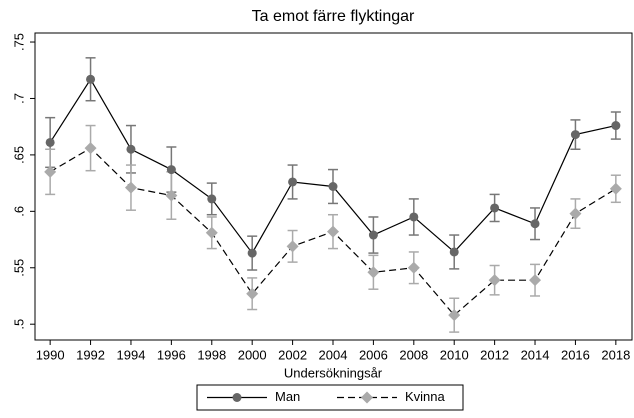 This screenshot has height=418, width=634. Describe the element at coordinates (333, 354) in the screenshot. I see `x-tick-label: 2004` at that location.